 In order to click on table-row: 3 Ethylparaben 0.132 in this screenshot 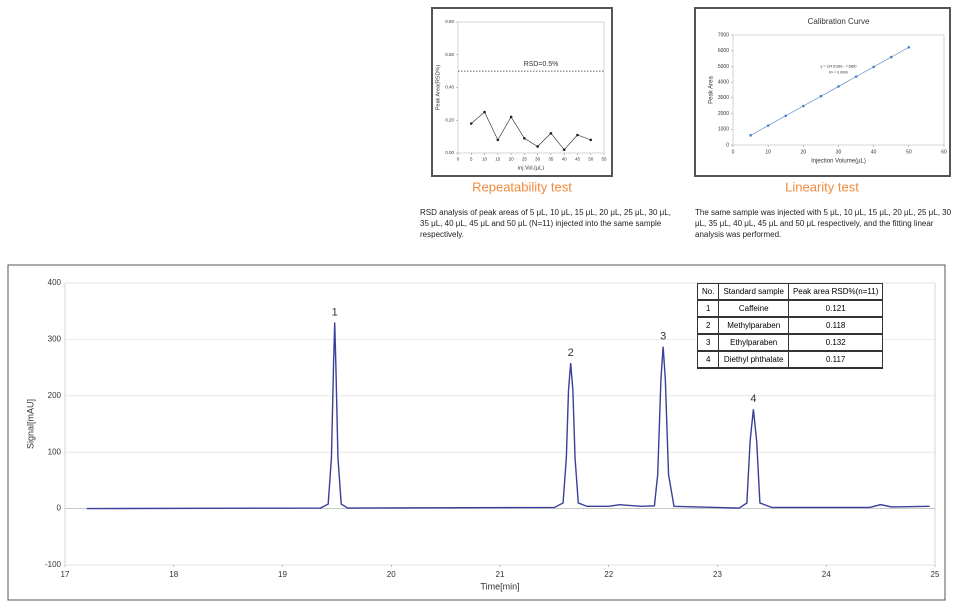, I will do `click(790, 342)`.